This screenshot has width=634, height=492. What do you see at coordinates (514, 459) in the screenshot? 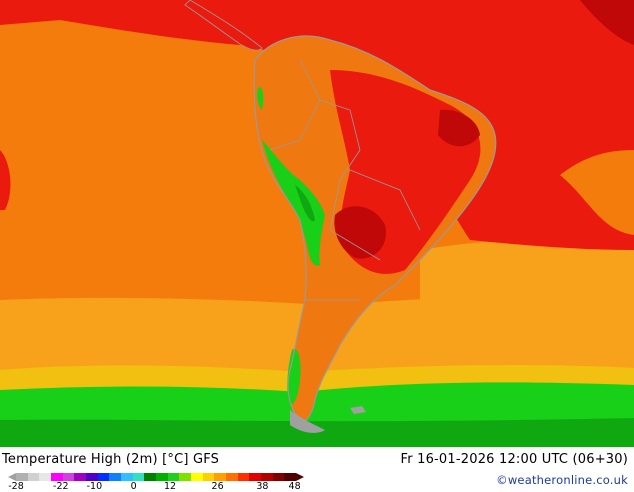
I see `valid-time: Fr 16-01-2026 12:00 UTC (06+30)` at bounding box center [514, 459].